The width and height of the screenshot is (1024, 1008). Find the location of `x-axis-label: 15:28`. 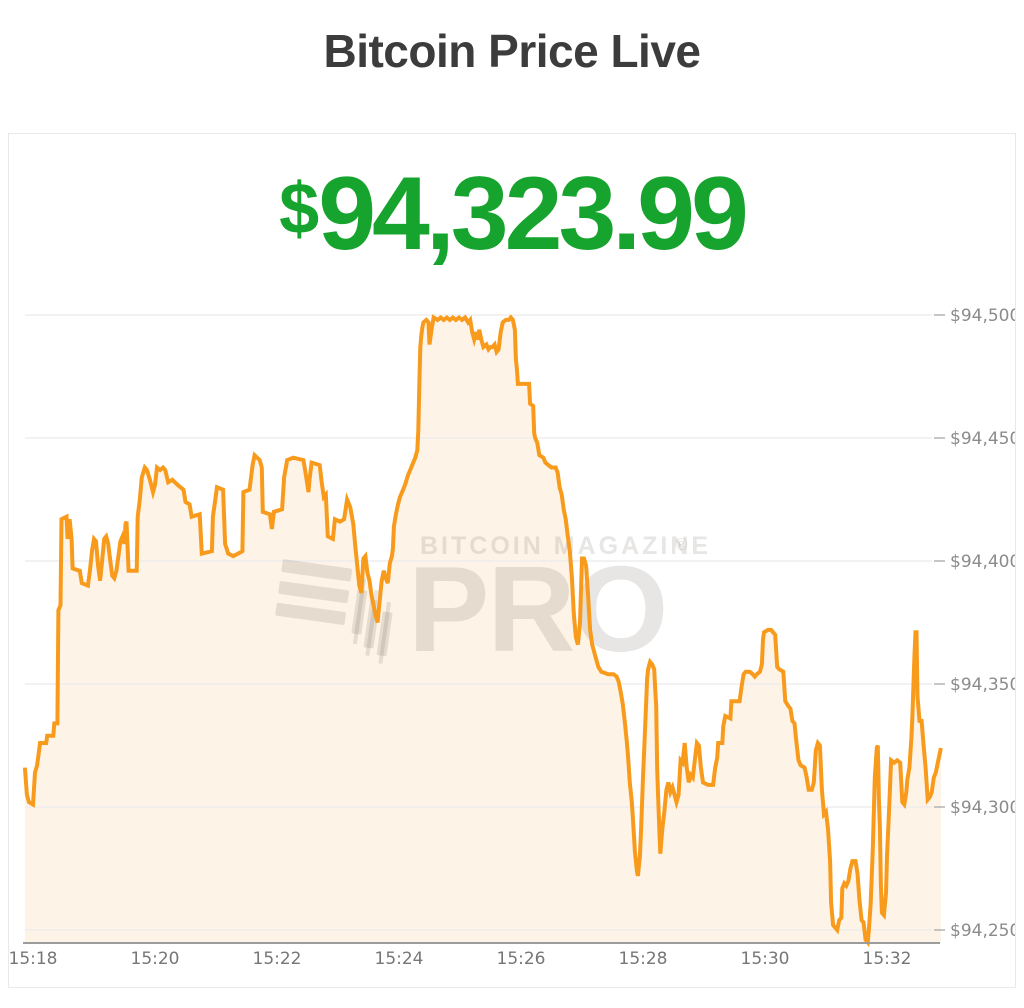

x-axis-label: 15:28 is located at coordinates (643, 959).